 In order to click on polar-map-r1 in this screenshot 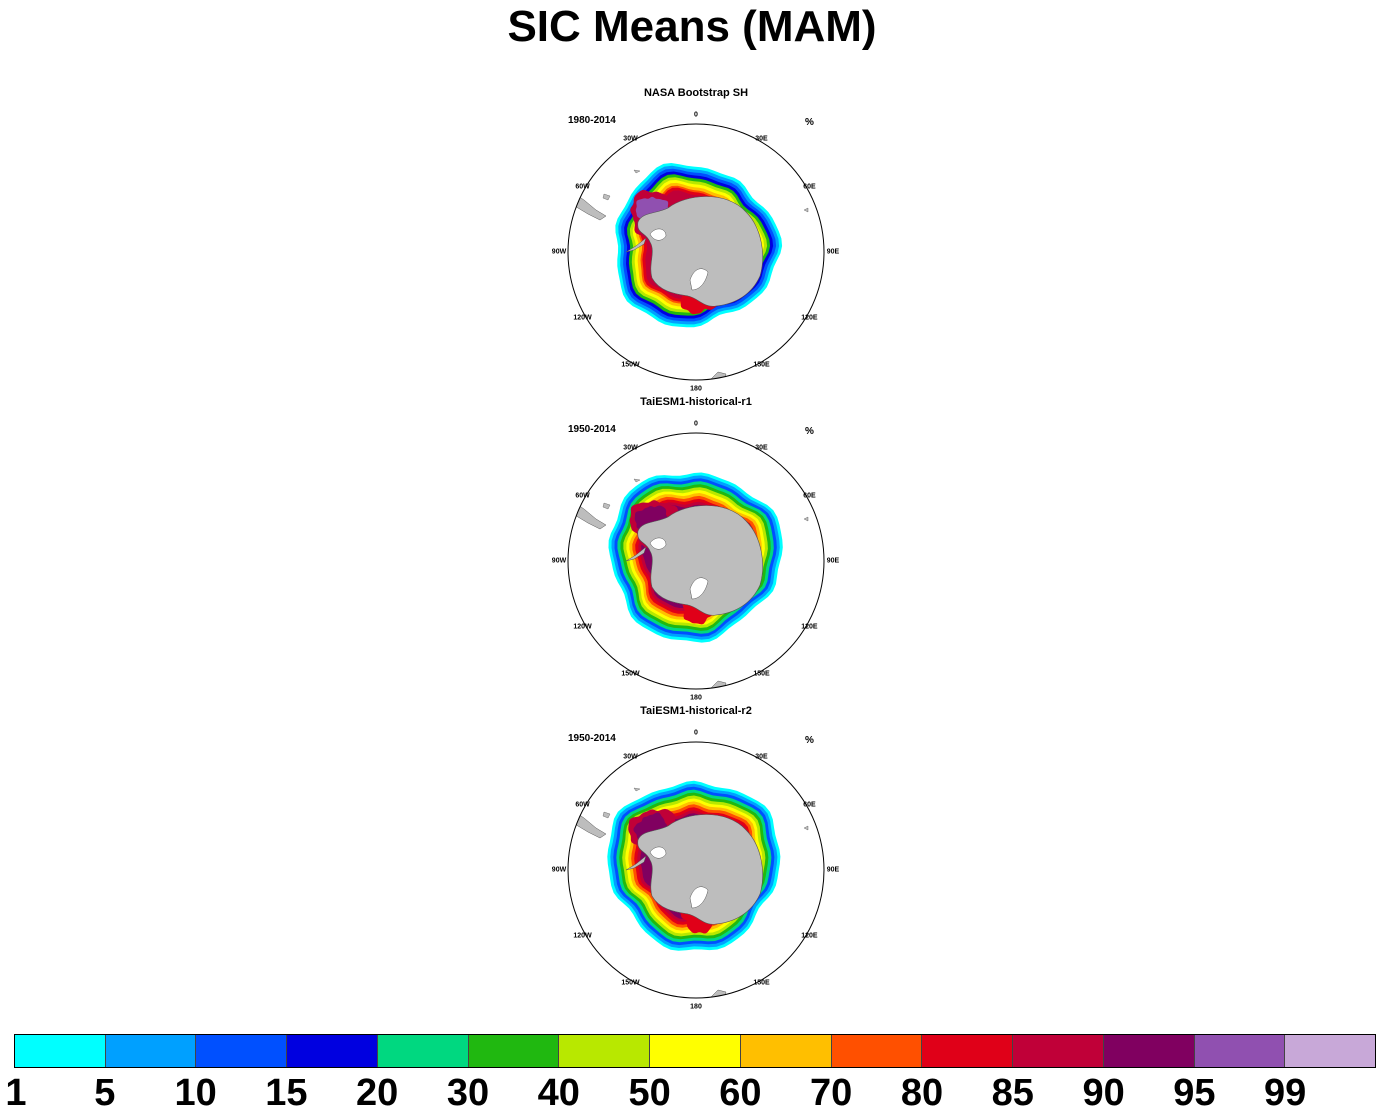, I will do `click(696, 561)`.